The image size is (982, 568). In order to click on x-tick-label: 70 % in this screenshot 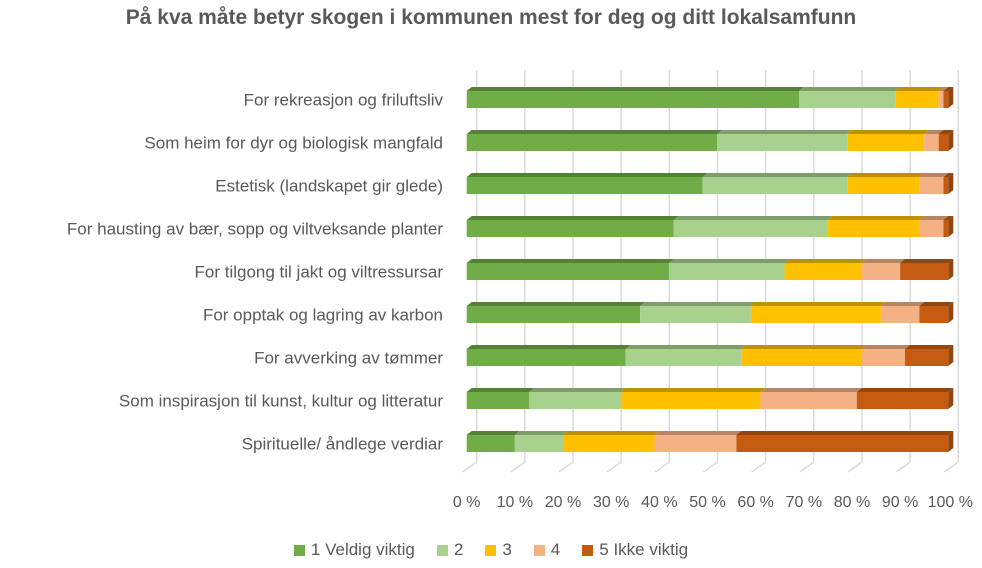, I will do `click(804, 502)`.